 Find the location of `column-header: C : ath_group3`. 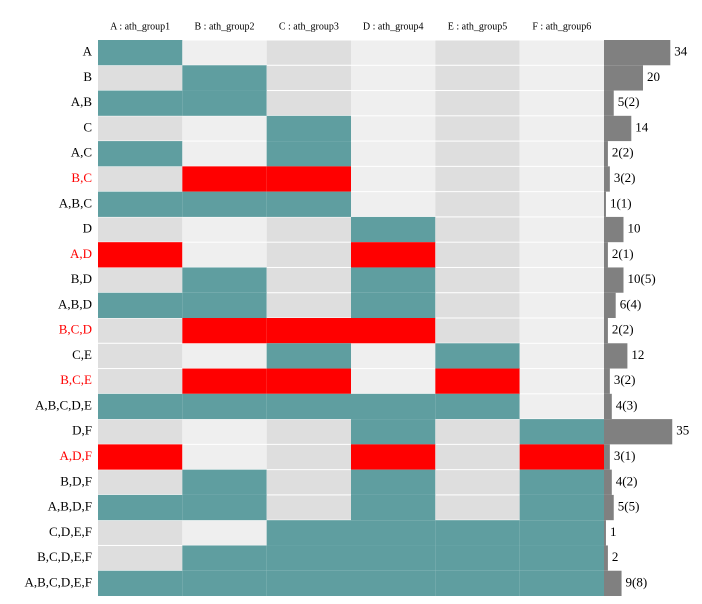

column-header: C : ath_group3 is located at coordinates (309, 26).